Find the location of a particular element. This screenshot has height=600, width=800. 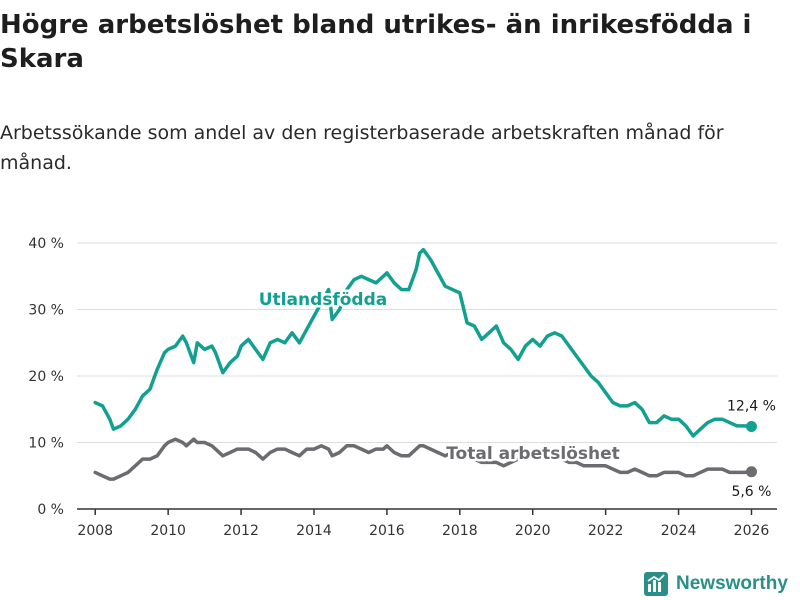

x-tick-label: 2024 is located at coordinates (679, 531).